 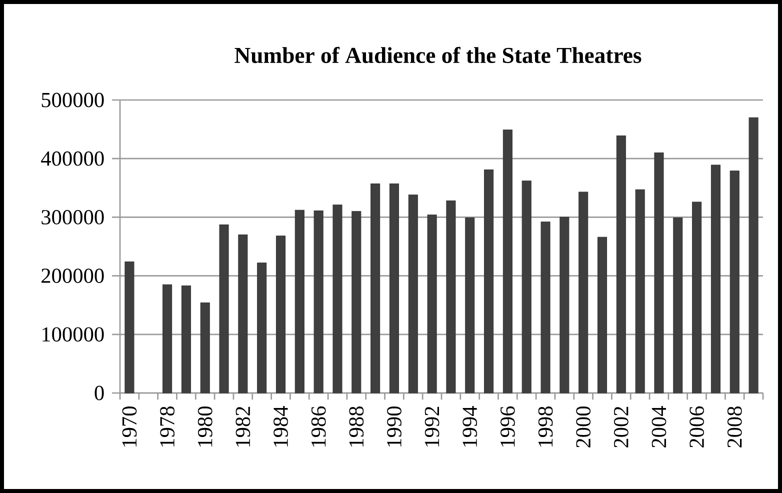 What do you see at coordinates (734, 427) in the screenshot?
I see `x-tick-label: 2008` at bounding box center [734, 427].